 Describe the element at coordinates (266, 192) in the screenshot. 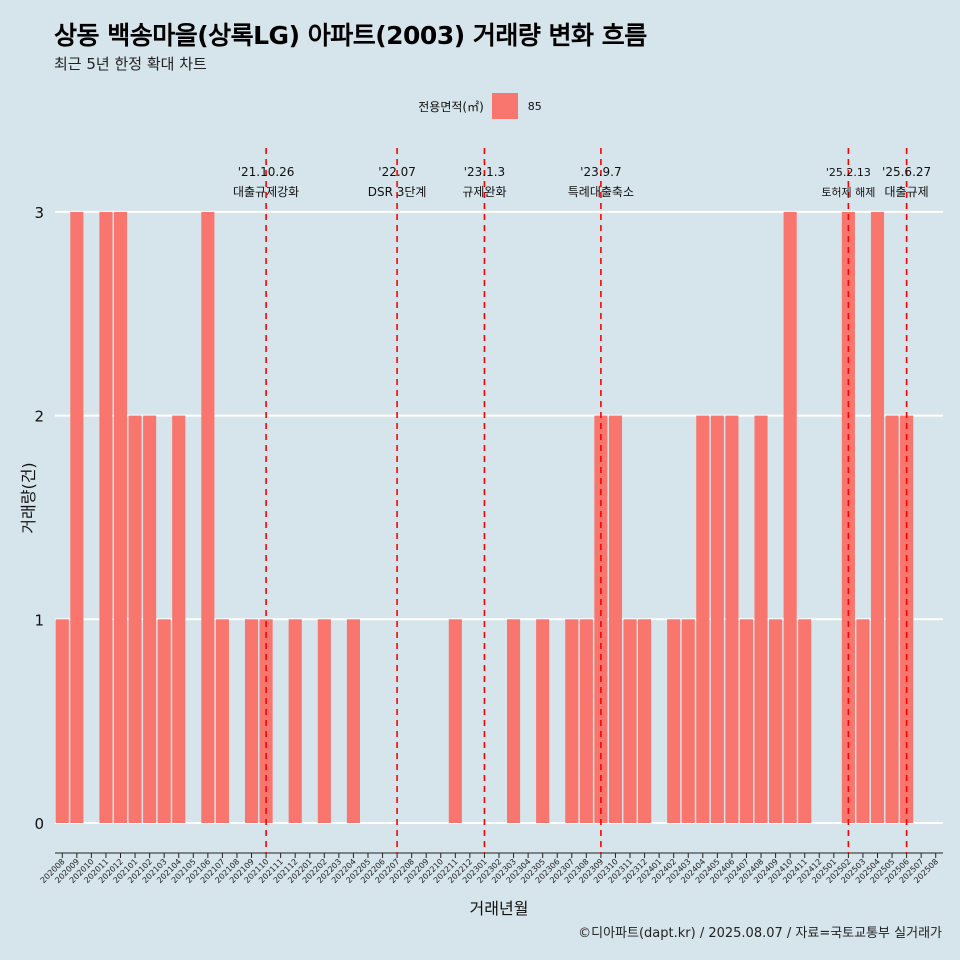

I see `event-label: 대출규제강화` at that location.